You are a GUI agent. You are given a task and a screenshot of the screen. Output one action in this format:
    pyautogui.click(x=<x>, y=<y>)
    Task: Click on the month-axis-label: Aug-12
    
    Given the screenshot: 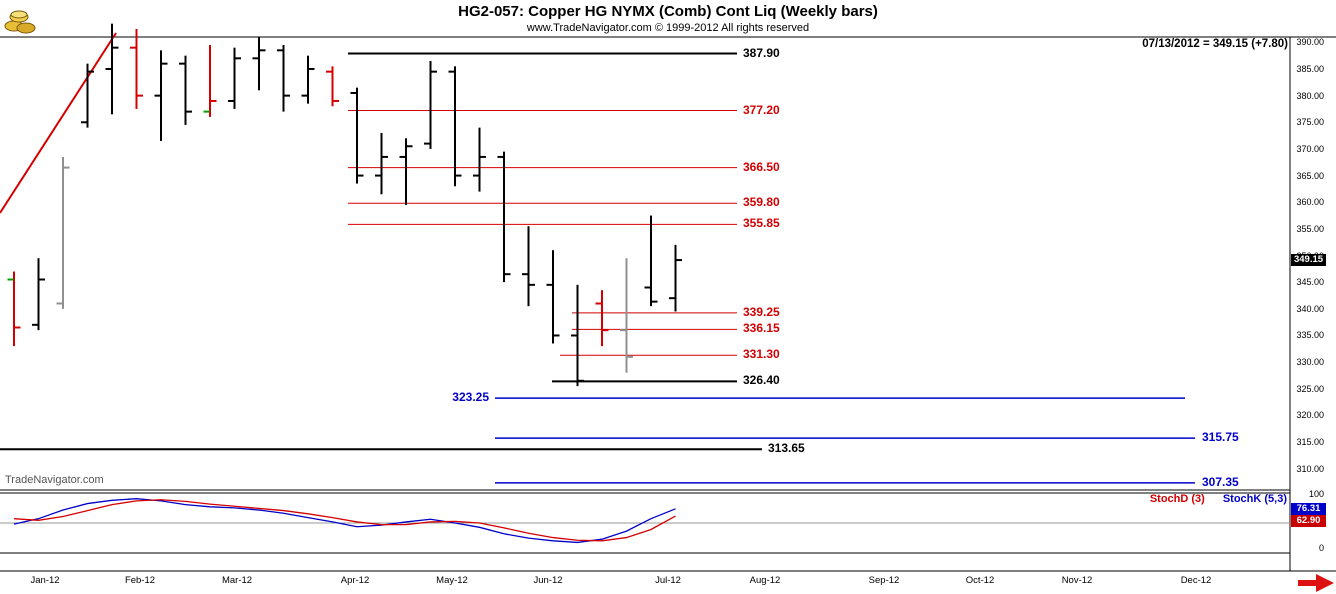 What is the action you would take?
    pyautogui.click(x=765, y=580)
    